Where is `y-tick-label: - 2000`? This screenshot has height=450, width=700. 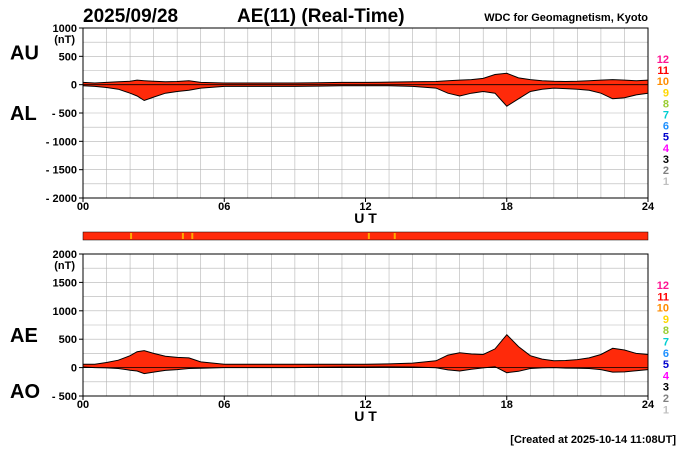
y-tick-label: - 2000 is located at coordinates (61, 199).